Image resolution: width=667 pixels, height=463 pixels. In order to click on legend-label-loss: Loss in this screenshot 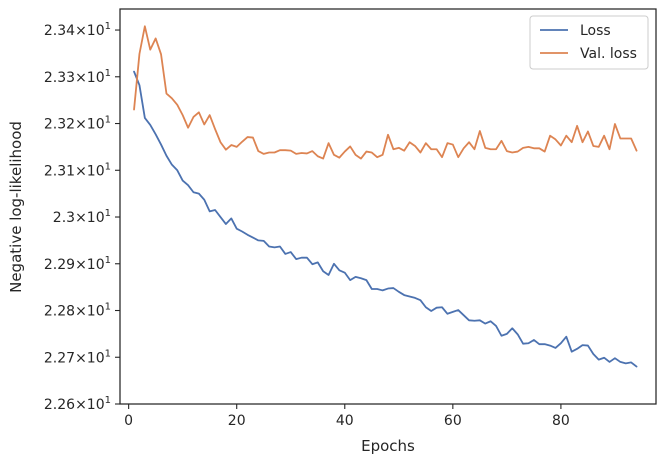, I will do `click(595, 31)`.